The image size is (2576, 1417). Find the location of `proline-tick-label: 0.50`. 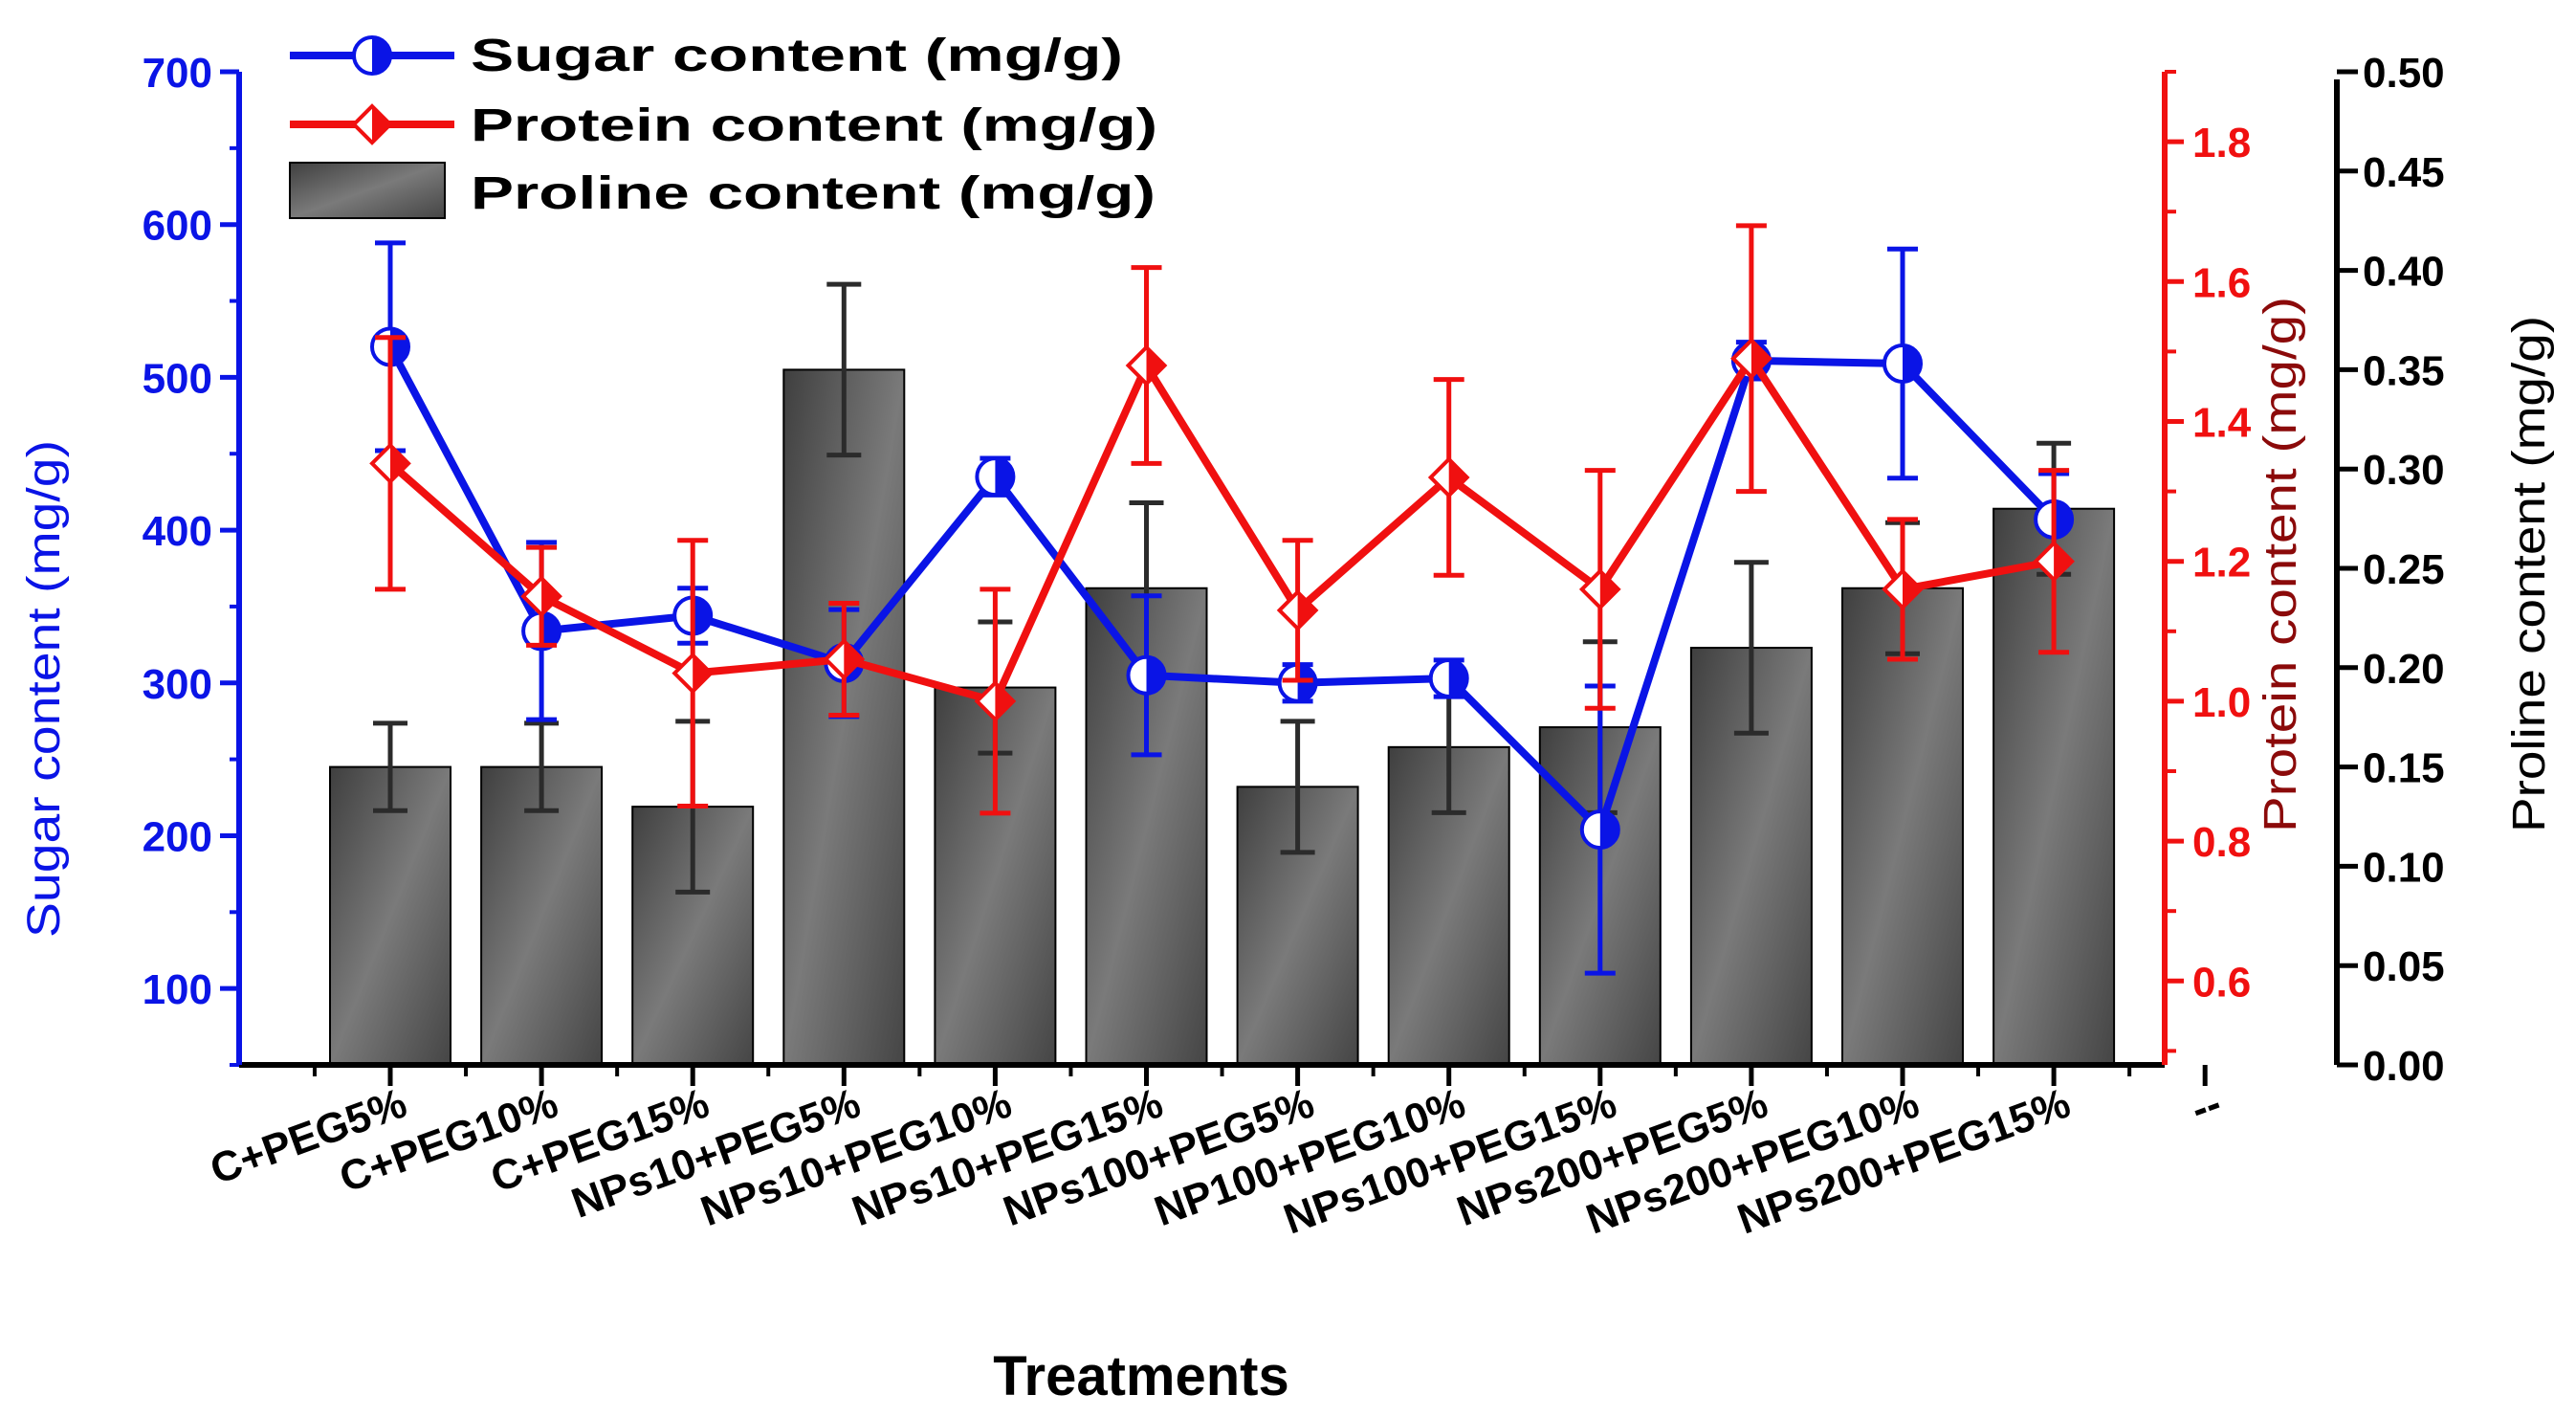

proline-tick-label: 0.50 is located at coordinates (2404, 73).